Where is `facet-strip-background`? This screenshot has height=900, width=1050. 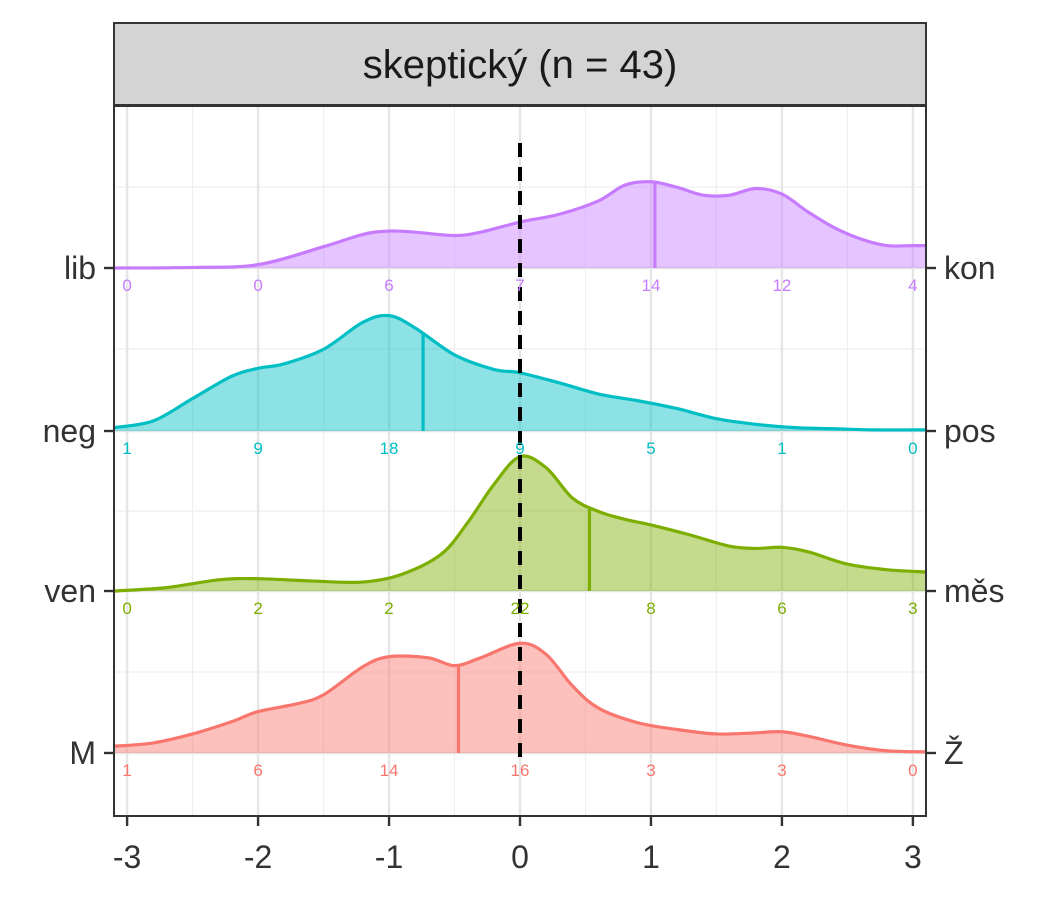 facet-strip-background is located at coordinates (520, 64).